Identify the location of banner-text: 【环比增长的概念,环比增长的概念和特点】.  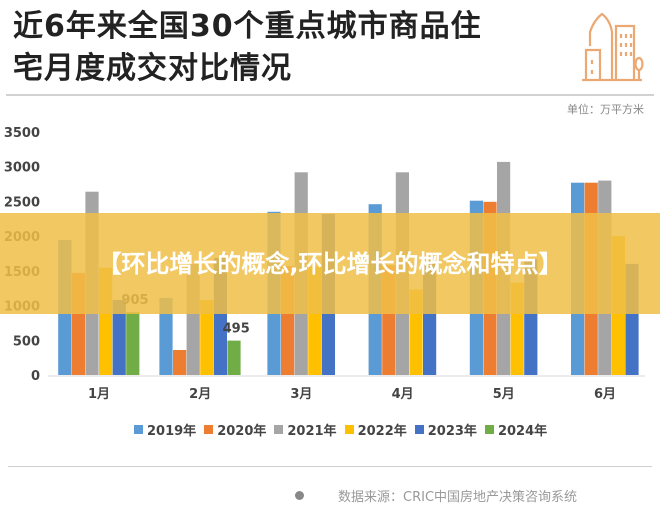
(330, 263).